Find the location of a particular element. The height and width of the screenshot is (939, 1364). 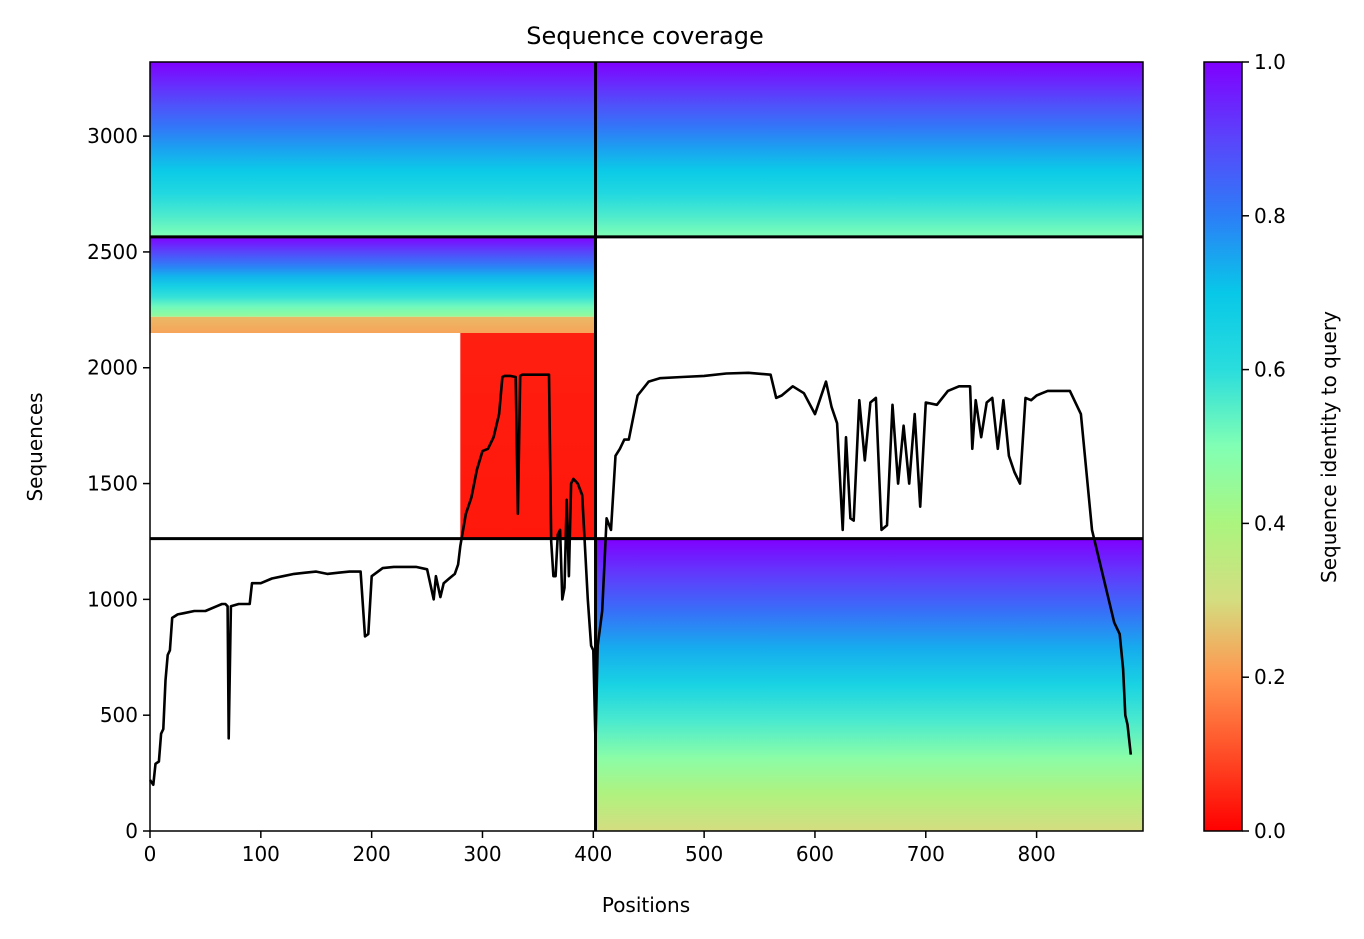

x-axis: 0 100 200 300 400 500 600 700 800 is located at coordinates (600, 848).